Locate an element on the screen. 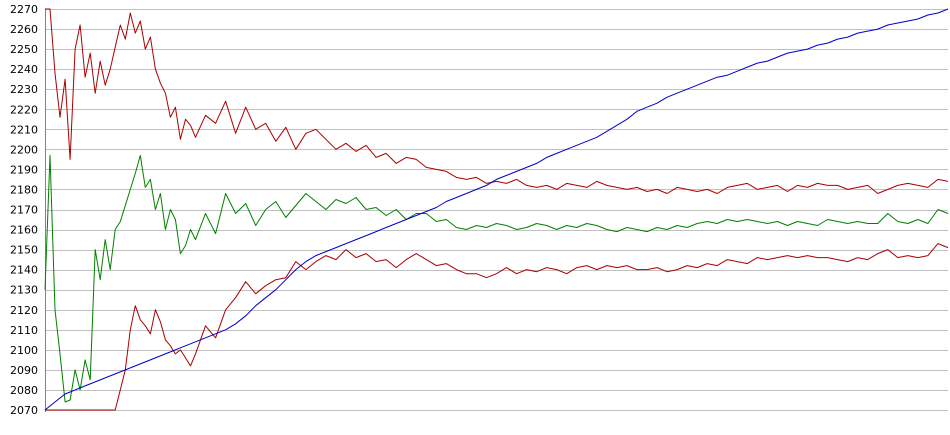 This screenshot has width=950, height=435. y-tick-label: 2150 is located at coordinates (24, 250).